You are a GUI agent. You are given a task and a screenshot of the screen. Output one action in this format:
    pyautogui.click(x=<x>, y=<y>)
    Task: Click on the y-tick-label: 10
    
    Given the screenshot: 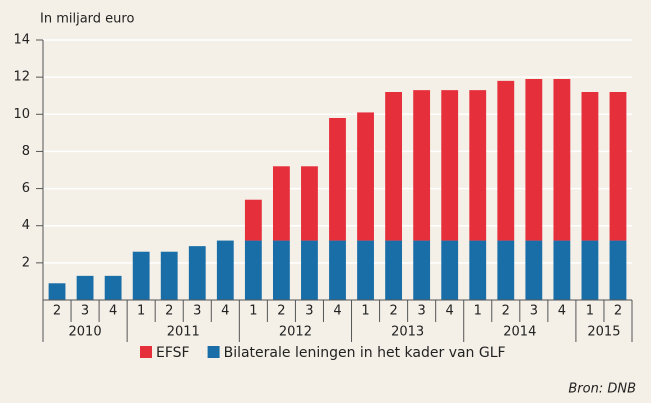 What is the action you would take?
    pyautogui.click(x=21, y=114)
    